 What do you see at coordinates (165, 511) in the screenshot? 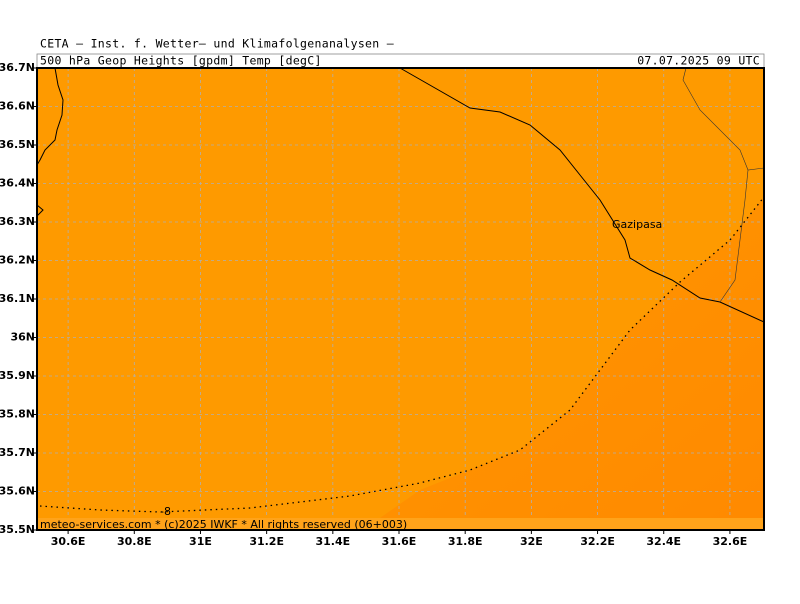
I see `contour-label: -8` at bounding box center [165, 511].